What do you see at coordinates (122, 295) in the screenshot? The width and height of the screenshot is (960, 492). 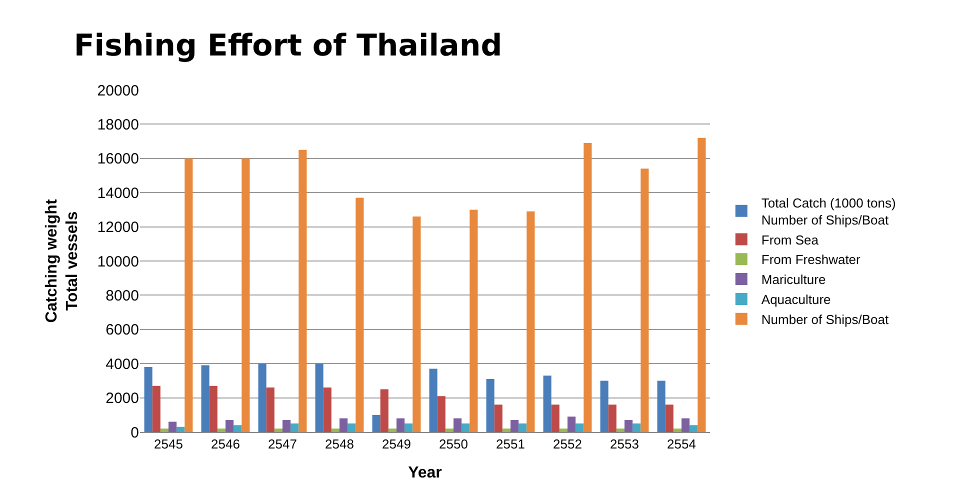 I see `y-tick-label: 8000` at bounding box center [122, 295].